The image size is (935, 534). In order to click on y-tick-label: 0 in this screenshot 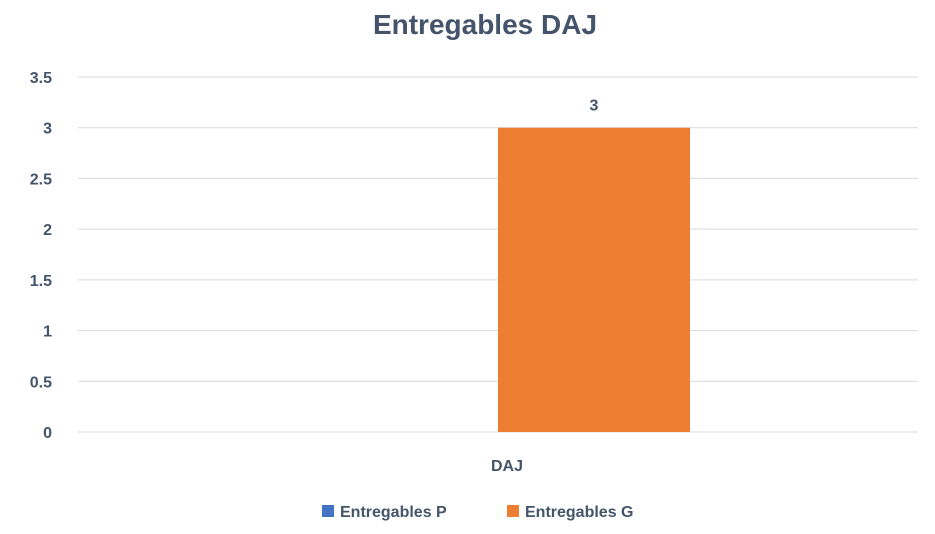, I will do `click(47, 433)`.